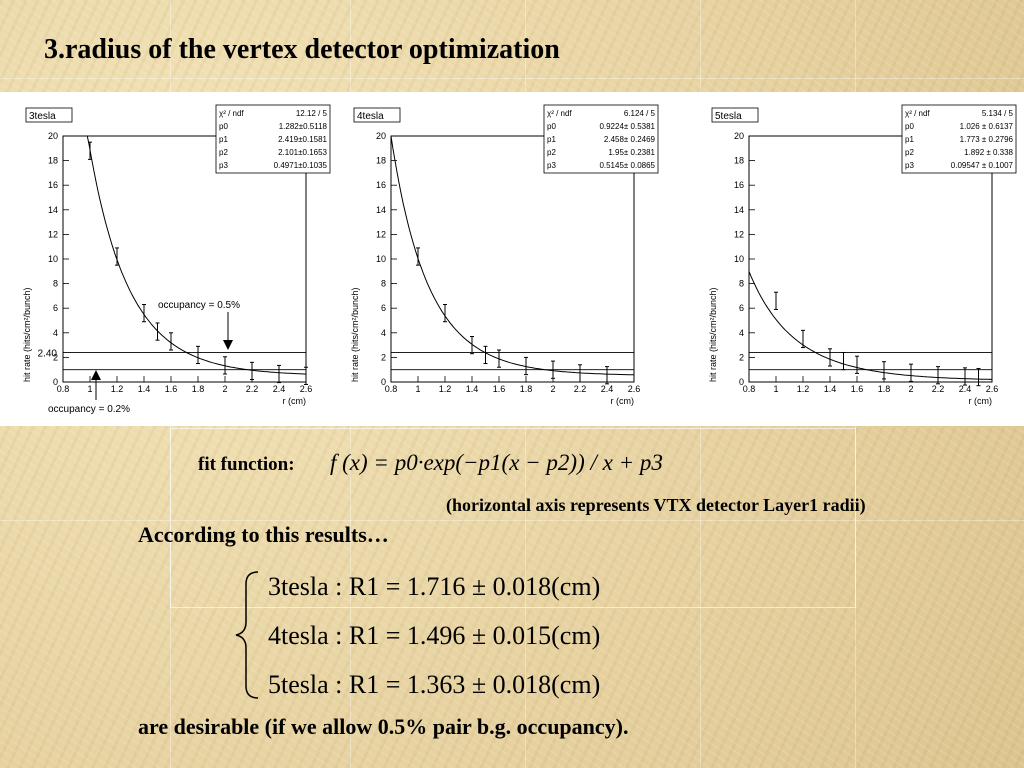  Describe the element at coordinates (302, 139) in the screenshot. I see `stats-value: 2.419±0.1581` at that location.